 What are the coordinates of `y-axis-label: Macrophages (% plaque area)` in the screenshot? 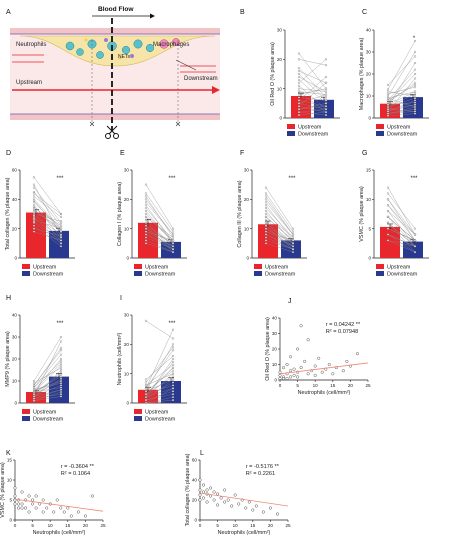 It's located at (362, 74).